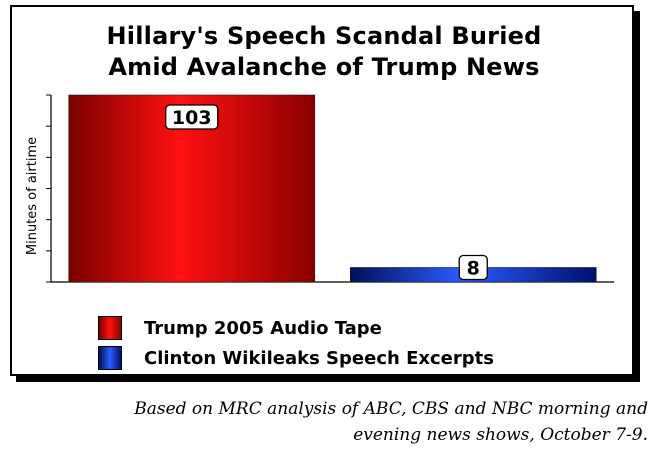  What do you see at coordinates (110, 358) in the screenshot?
I see `legend-swatch-blue` at bounding box center [110, 358].